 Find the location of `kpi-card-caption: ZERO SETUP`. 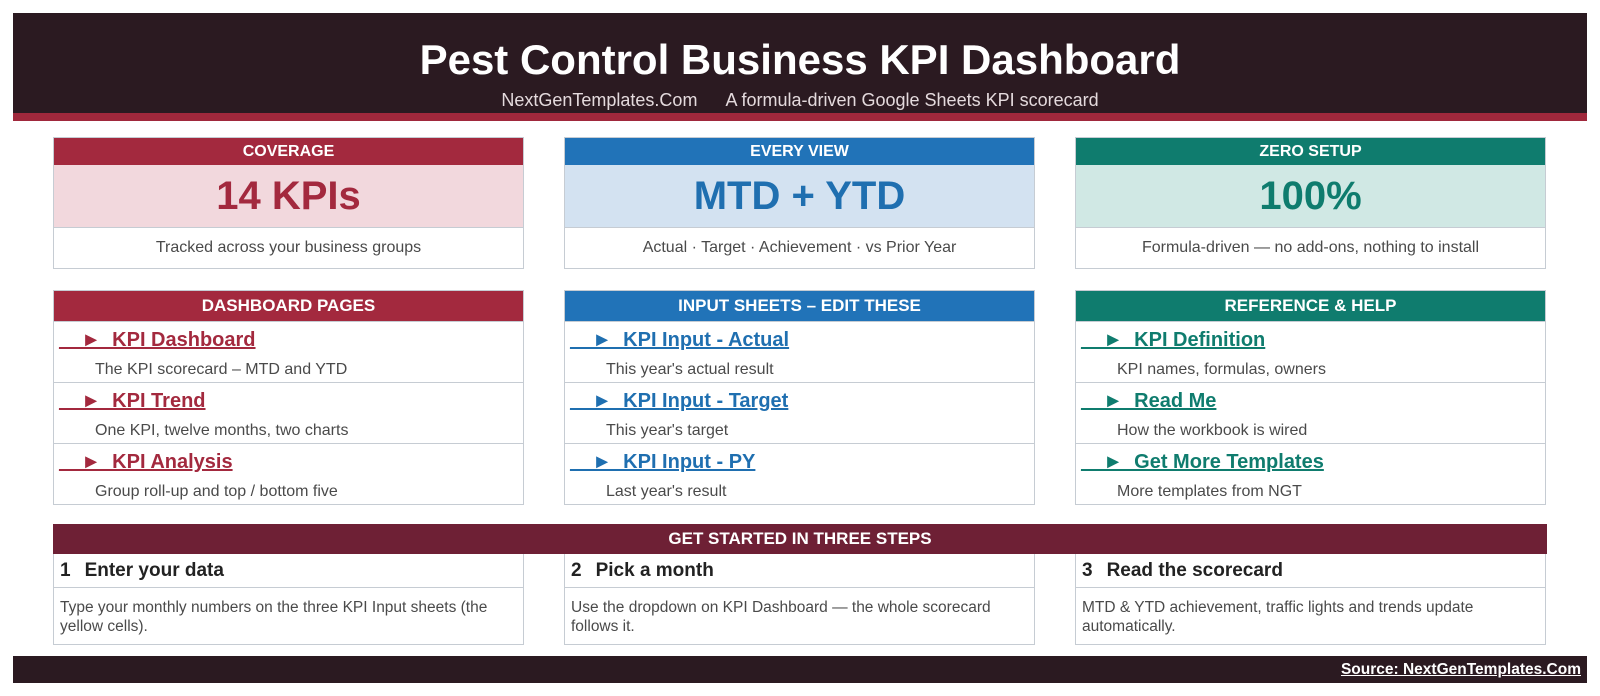

kpi-card-caption: ZERO SETUP is located at coordinates (1310, 151).